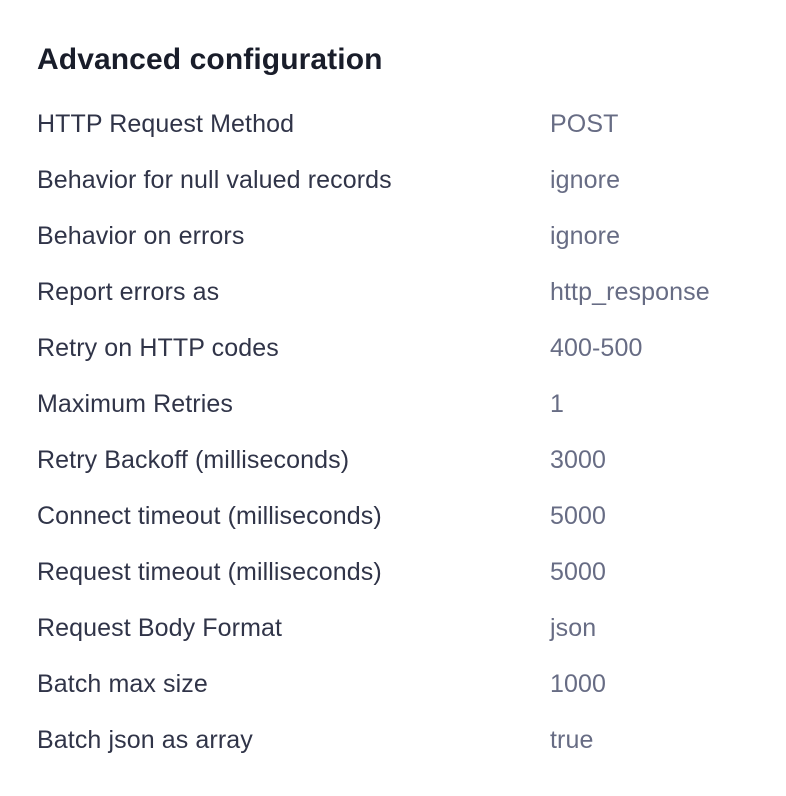 This screenshot has width=786, height=796. I want to click on config-label: Batch max size, so click(122, 683).